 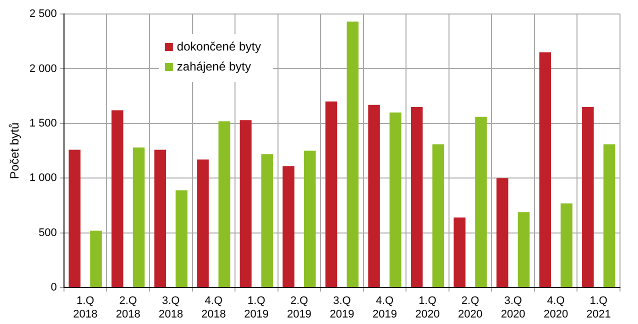 I want to click on y-tick-label: 2 500, so click(x=43, y=14).